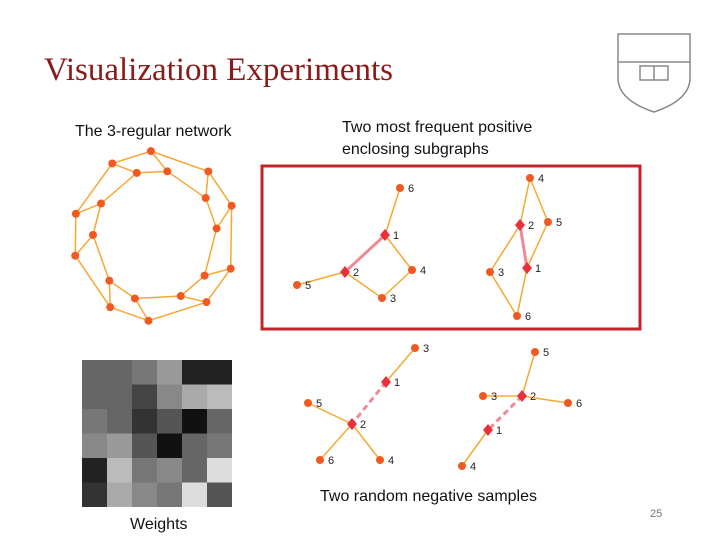 This screenshot has height=540, width=720. What do you see at coordinates (428, 496) in the screenshot?
I see `negative-caption: Two random negative samples` at bounding box center [428, 496].